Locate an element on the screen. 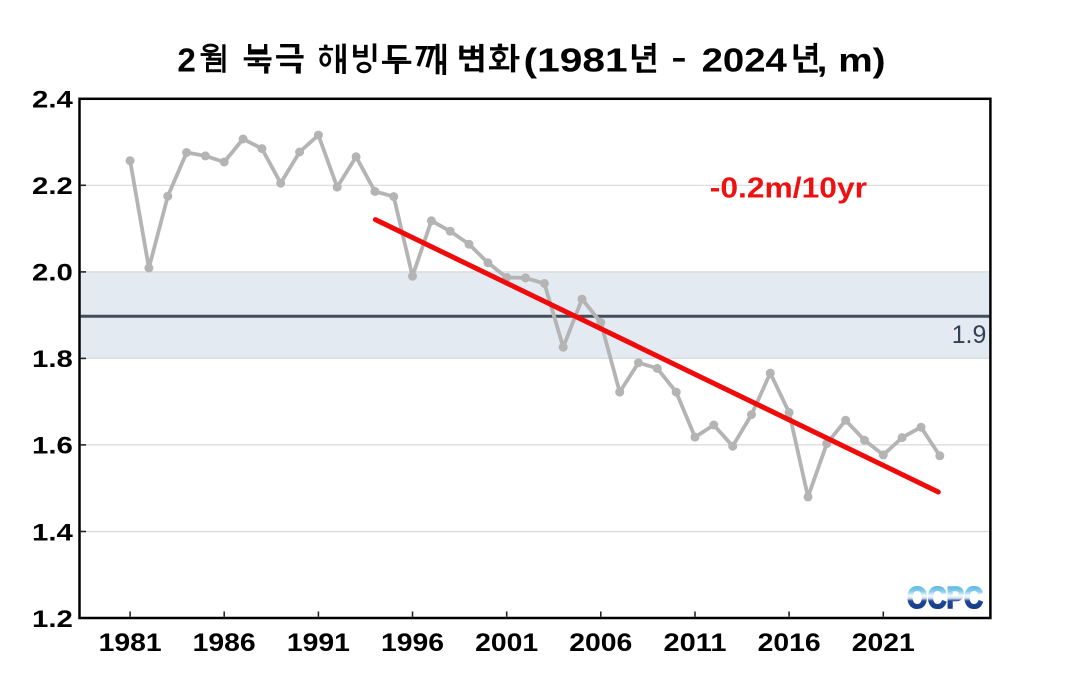  svg-text: (1981 is located at coordinates (576, 60).